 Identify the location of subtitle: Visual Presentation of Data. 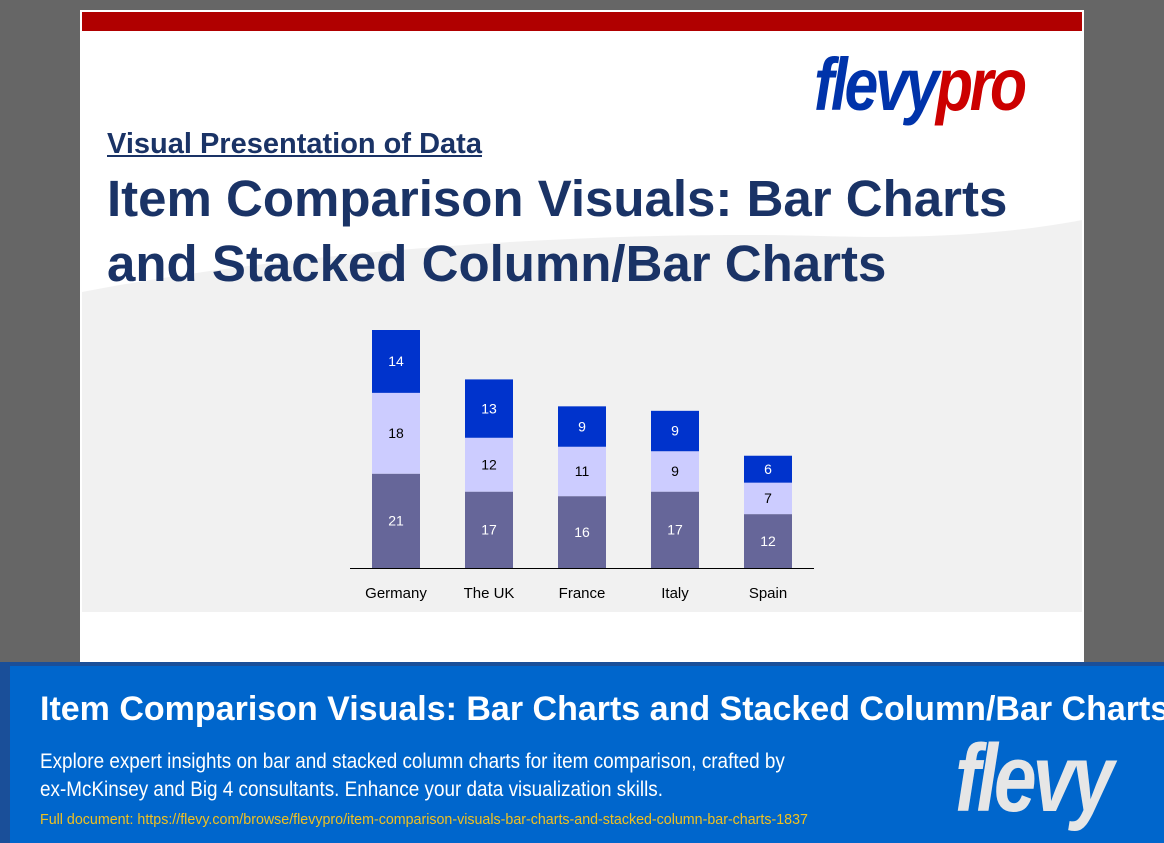
(294, 144).